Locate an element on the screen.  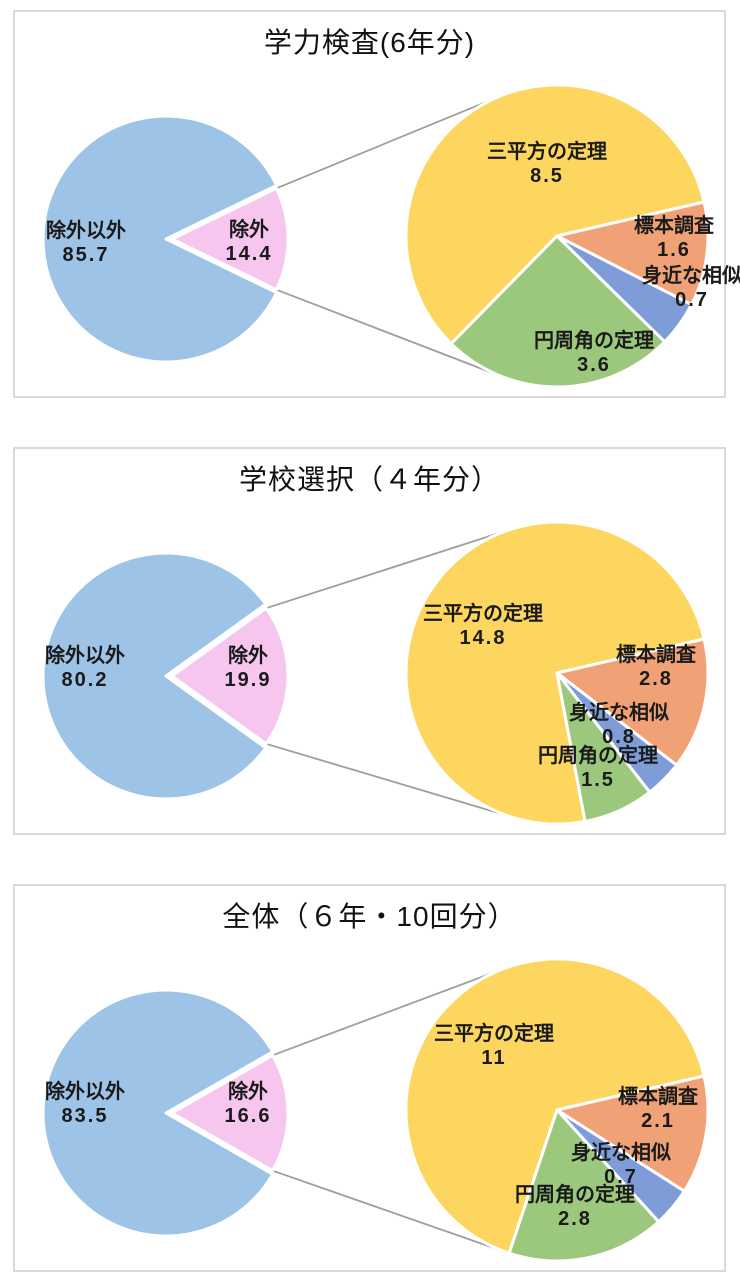
detail-slice-label: 三平方の定理 11 is located at coordinates (494, 1046).